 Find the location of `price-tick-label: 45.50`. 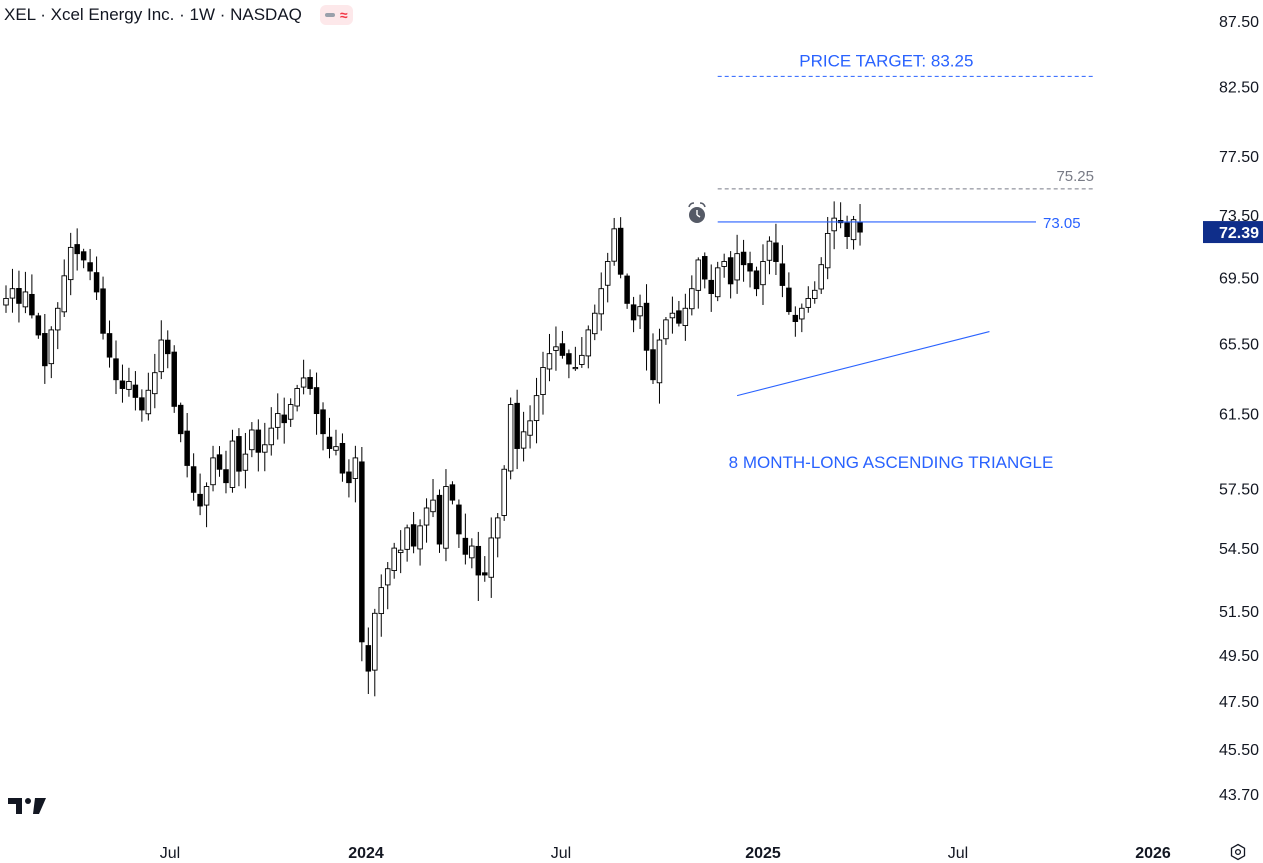

price-tick-label: 45.50 is located at coordinates (1239, 750).